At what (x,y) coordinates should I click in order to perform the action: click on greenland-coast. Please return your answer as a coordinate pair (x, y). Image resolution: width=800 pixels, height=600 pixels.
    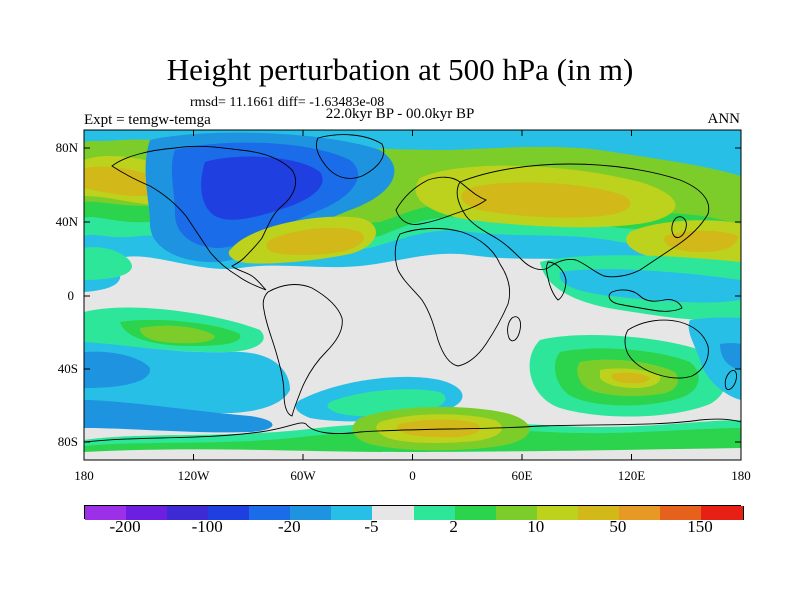
    Looking at the image, I should click on (350, 156).